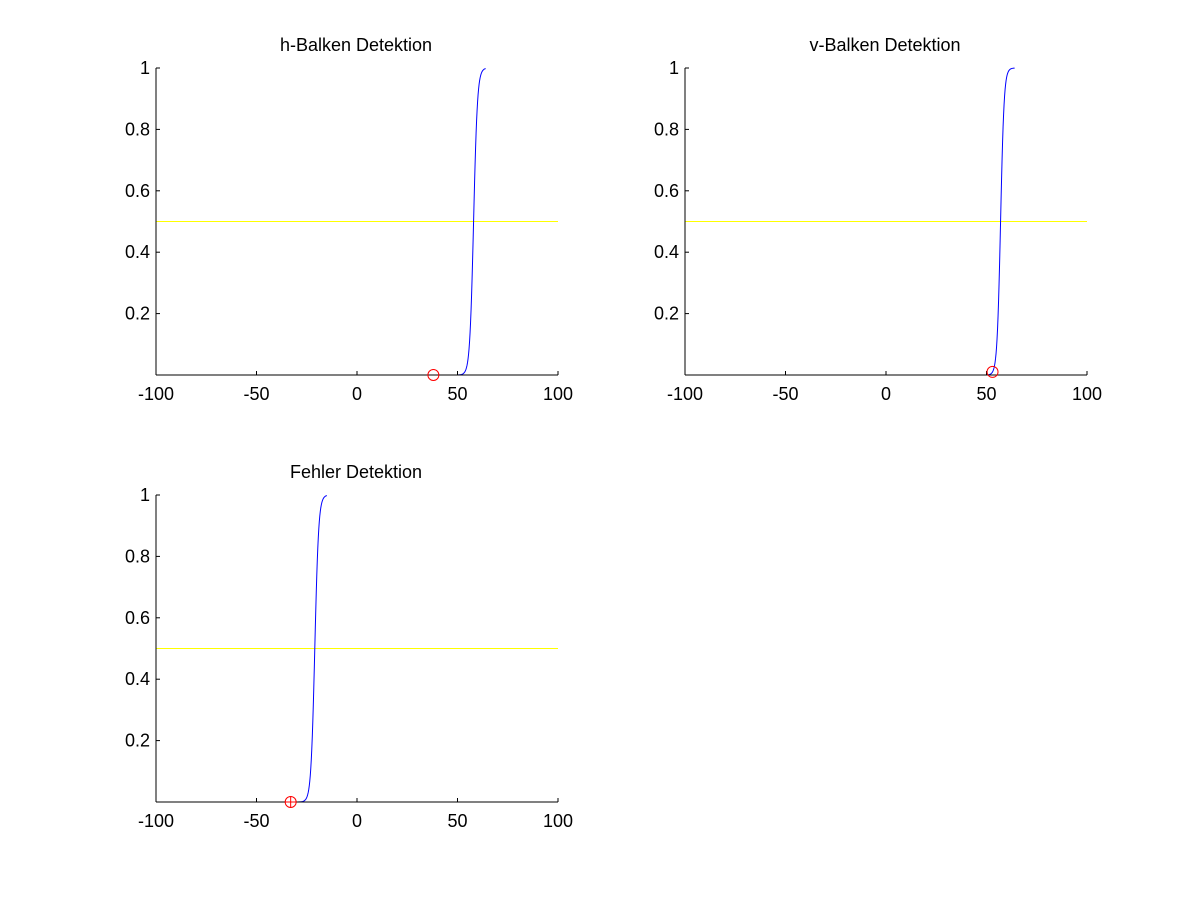 This screenshot has height=901, width=1201. What do you see at coordinates (356, 45) in the screenshot?
I see `subplot-title: h-Balken Detektion` at bounding box center [356, 45].